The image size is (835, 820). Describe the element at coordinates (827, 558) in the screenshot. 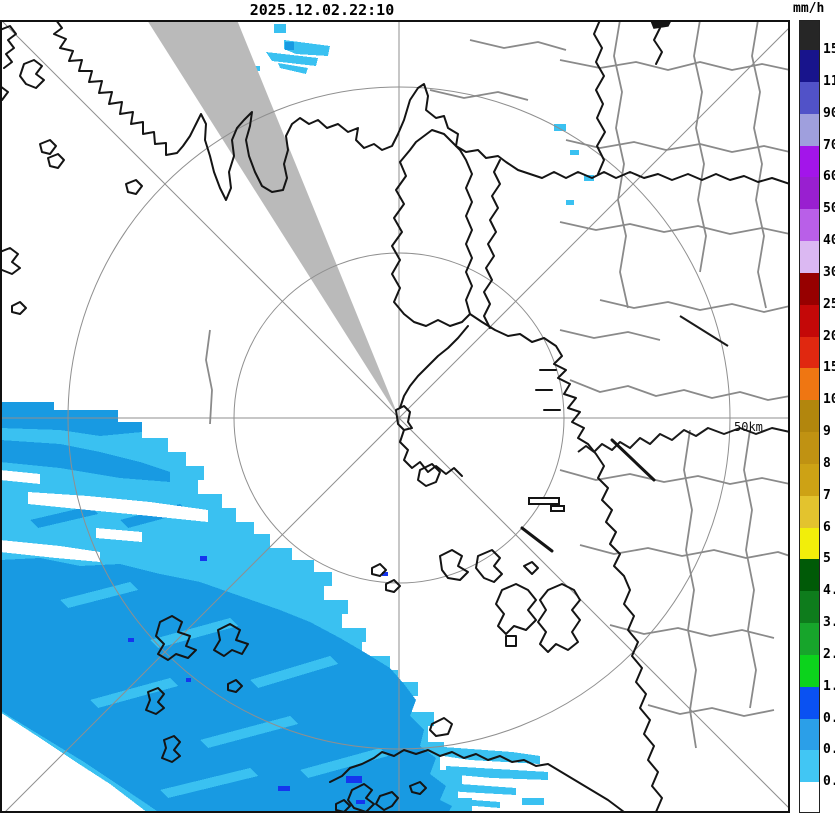

I see `legend-label: 5` at that location.